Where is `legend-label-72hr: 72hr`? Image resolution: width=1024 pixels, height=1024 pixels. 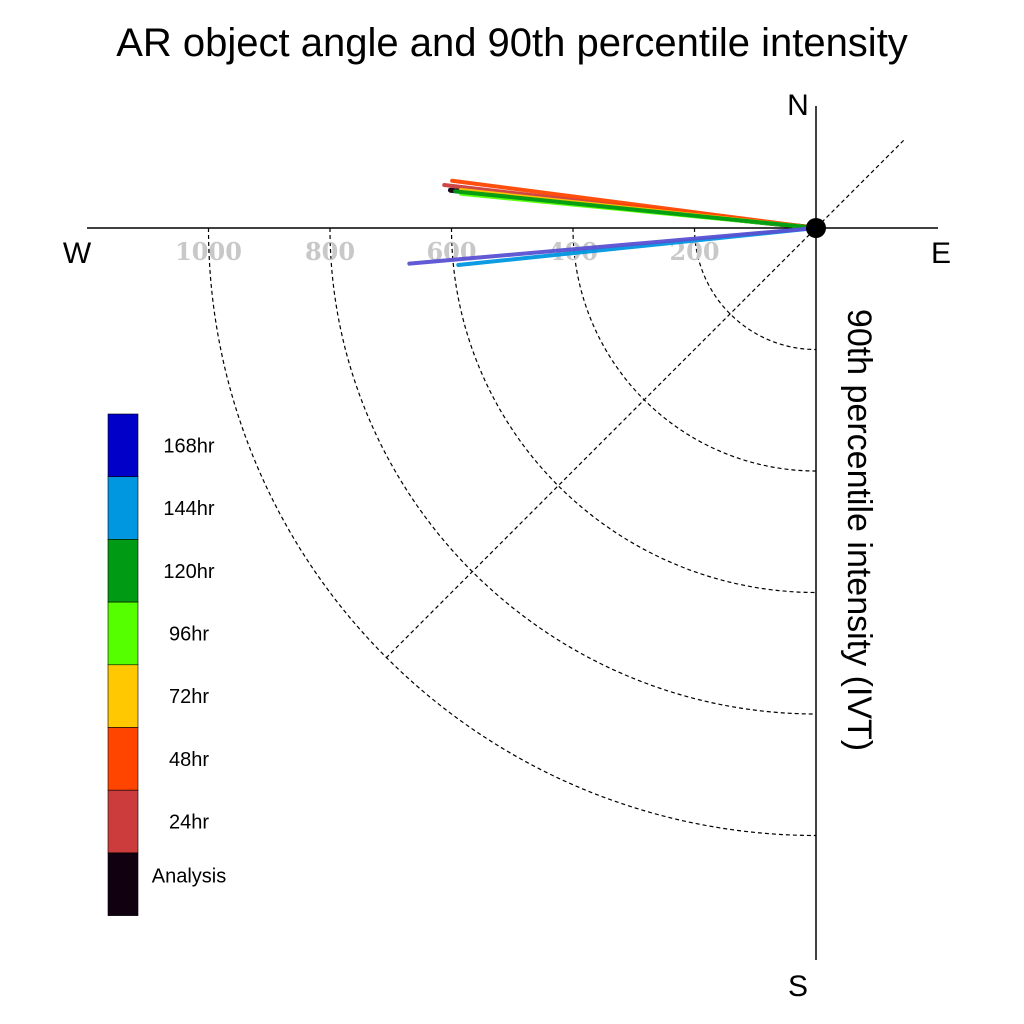
legend-label-72hr: 72hr is located at coordinates (189, 697).